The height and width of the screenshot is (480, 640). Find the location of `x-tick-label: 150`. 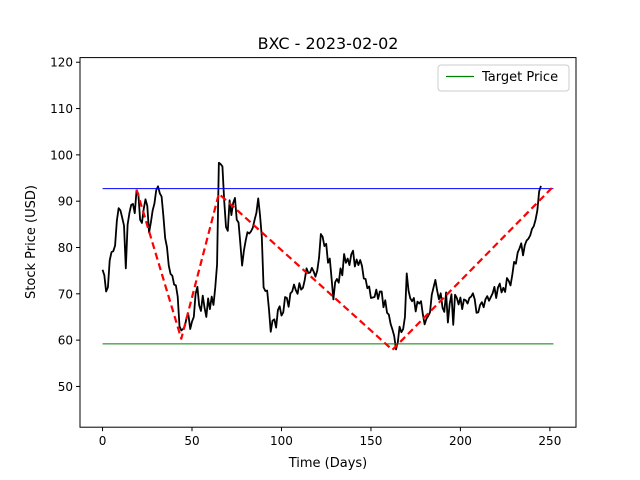

x-tick-label: 150 is located at coordinates (370, 441).